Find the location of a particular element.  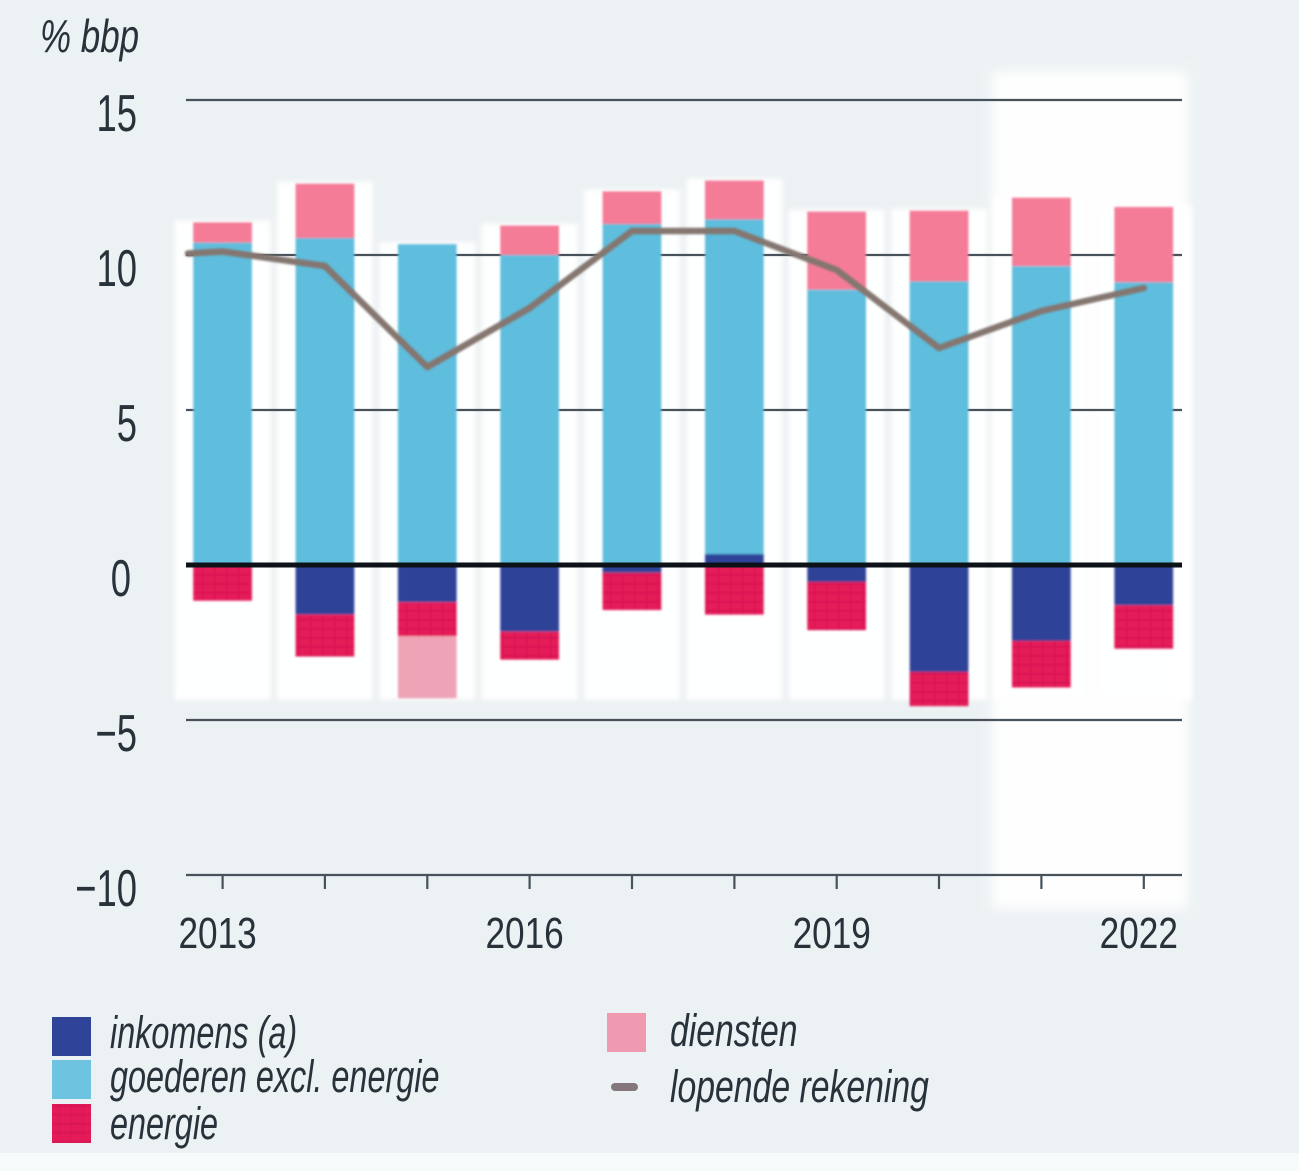

svg-text: energie is located at coordinates (164, 1124).